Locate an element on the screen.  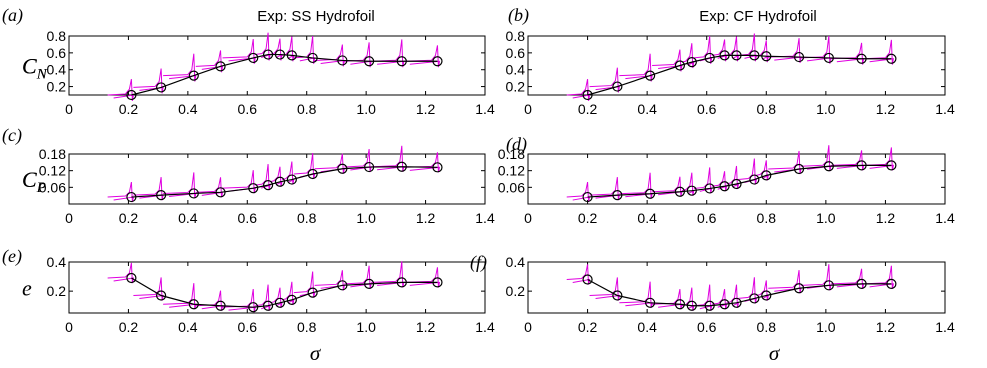
panel-label: (d) is located at coordinates (516, 144).